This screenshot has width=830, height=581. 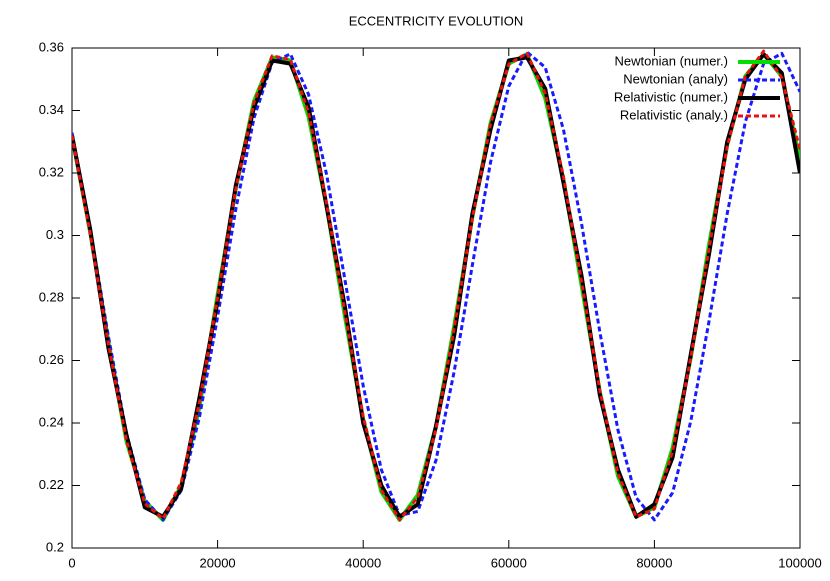 I want to click on legend-label: Relativistic (numer.), so click(x=671, y=96).